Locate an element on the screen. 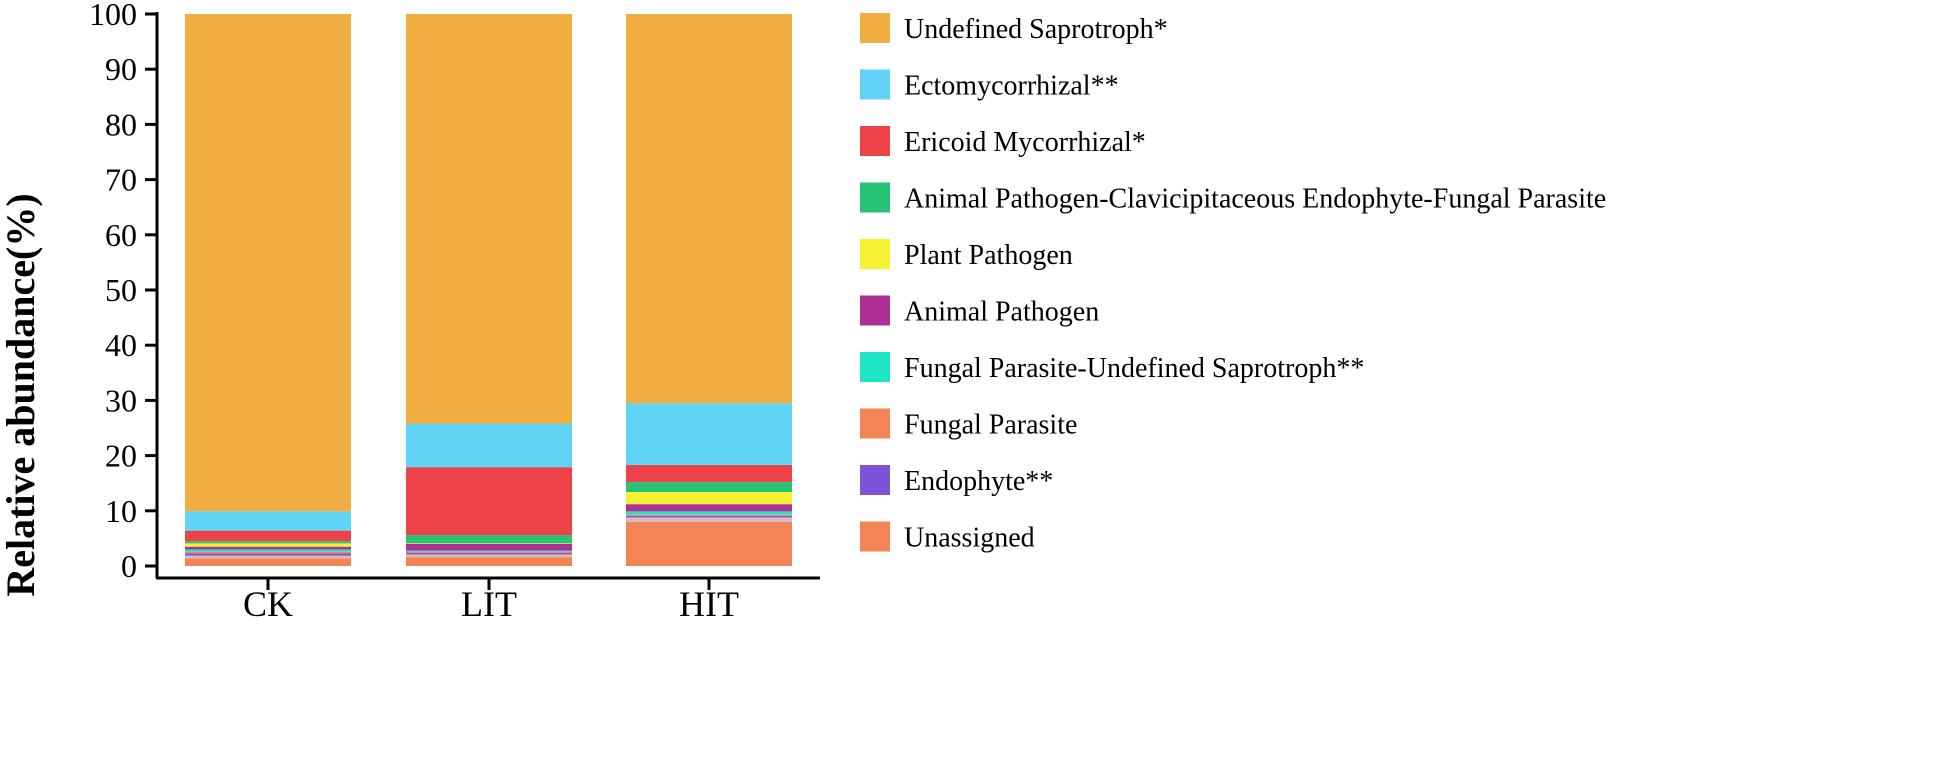 Image resolution: width=1950 pixels, height=766 pixels. x-tick-label-hit: HIT is located at coordinates (709, 604).